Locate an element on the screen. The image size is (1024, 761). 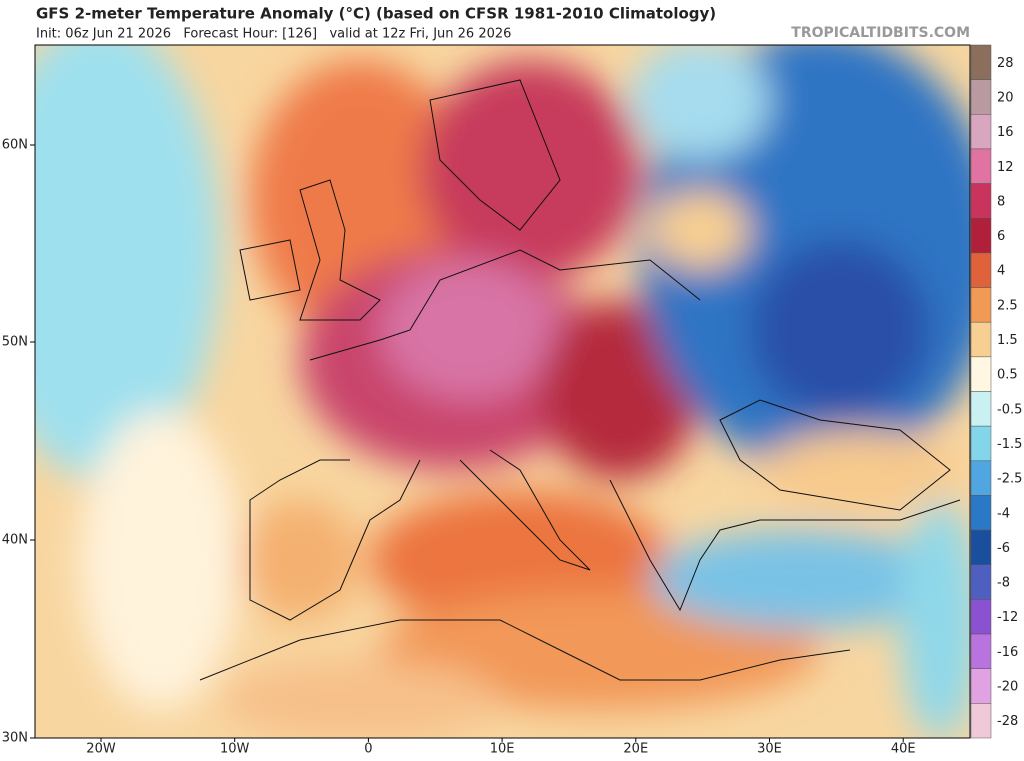
colorbar-label: -4 is located at coordinates (1003, 513).